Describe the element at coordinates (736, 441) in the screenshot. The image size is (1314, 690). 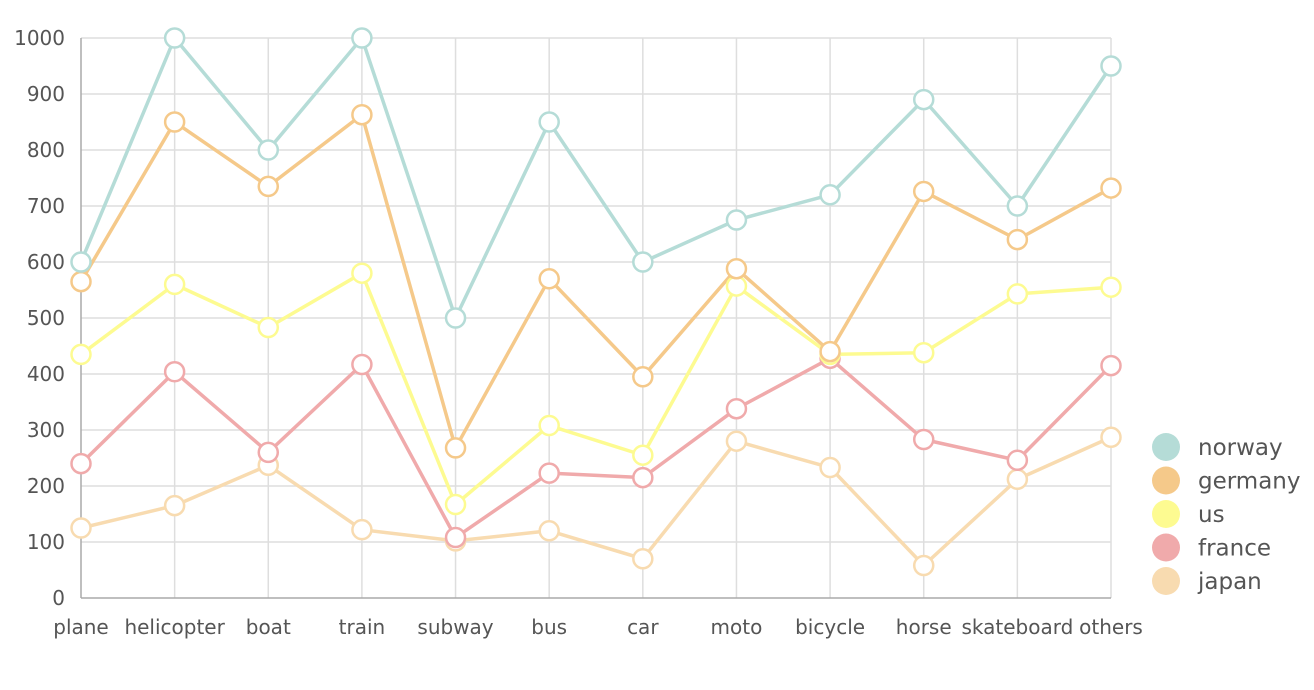
I see `point-japan-moto` at that location.